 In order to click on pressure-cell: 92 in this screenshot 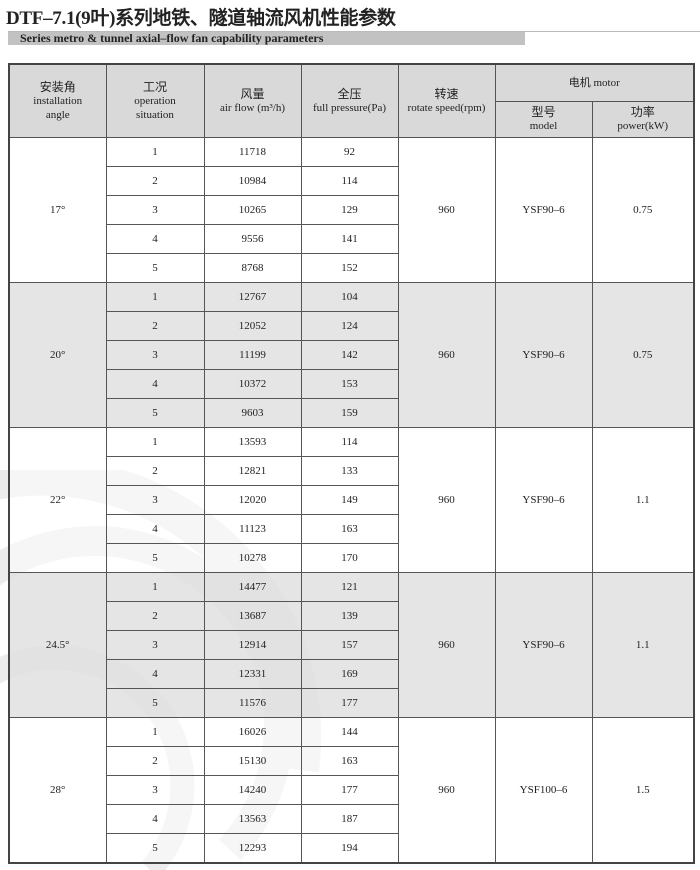, I will do `click(349, 151)`.